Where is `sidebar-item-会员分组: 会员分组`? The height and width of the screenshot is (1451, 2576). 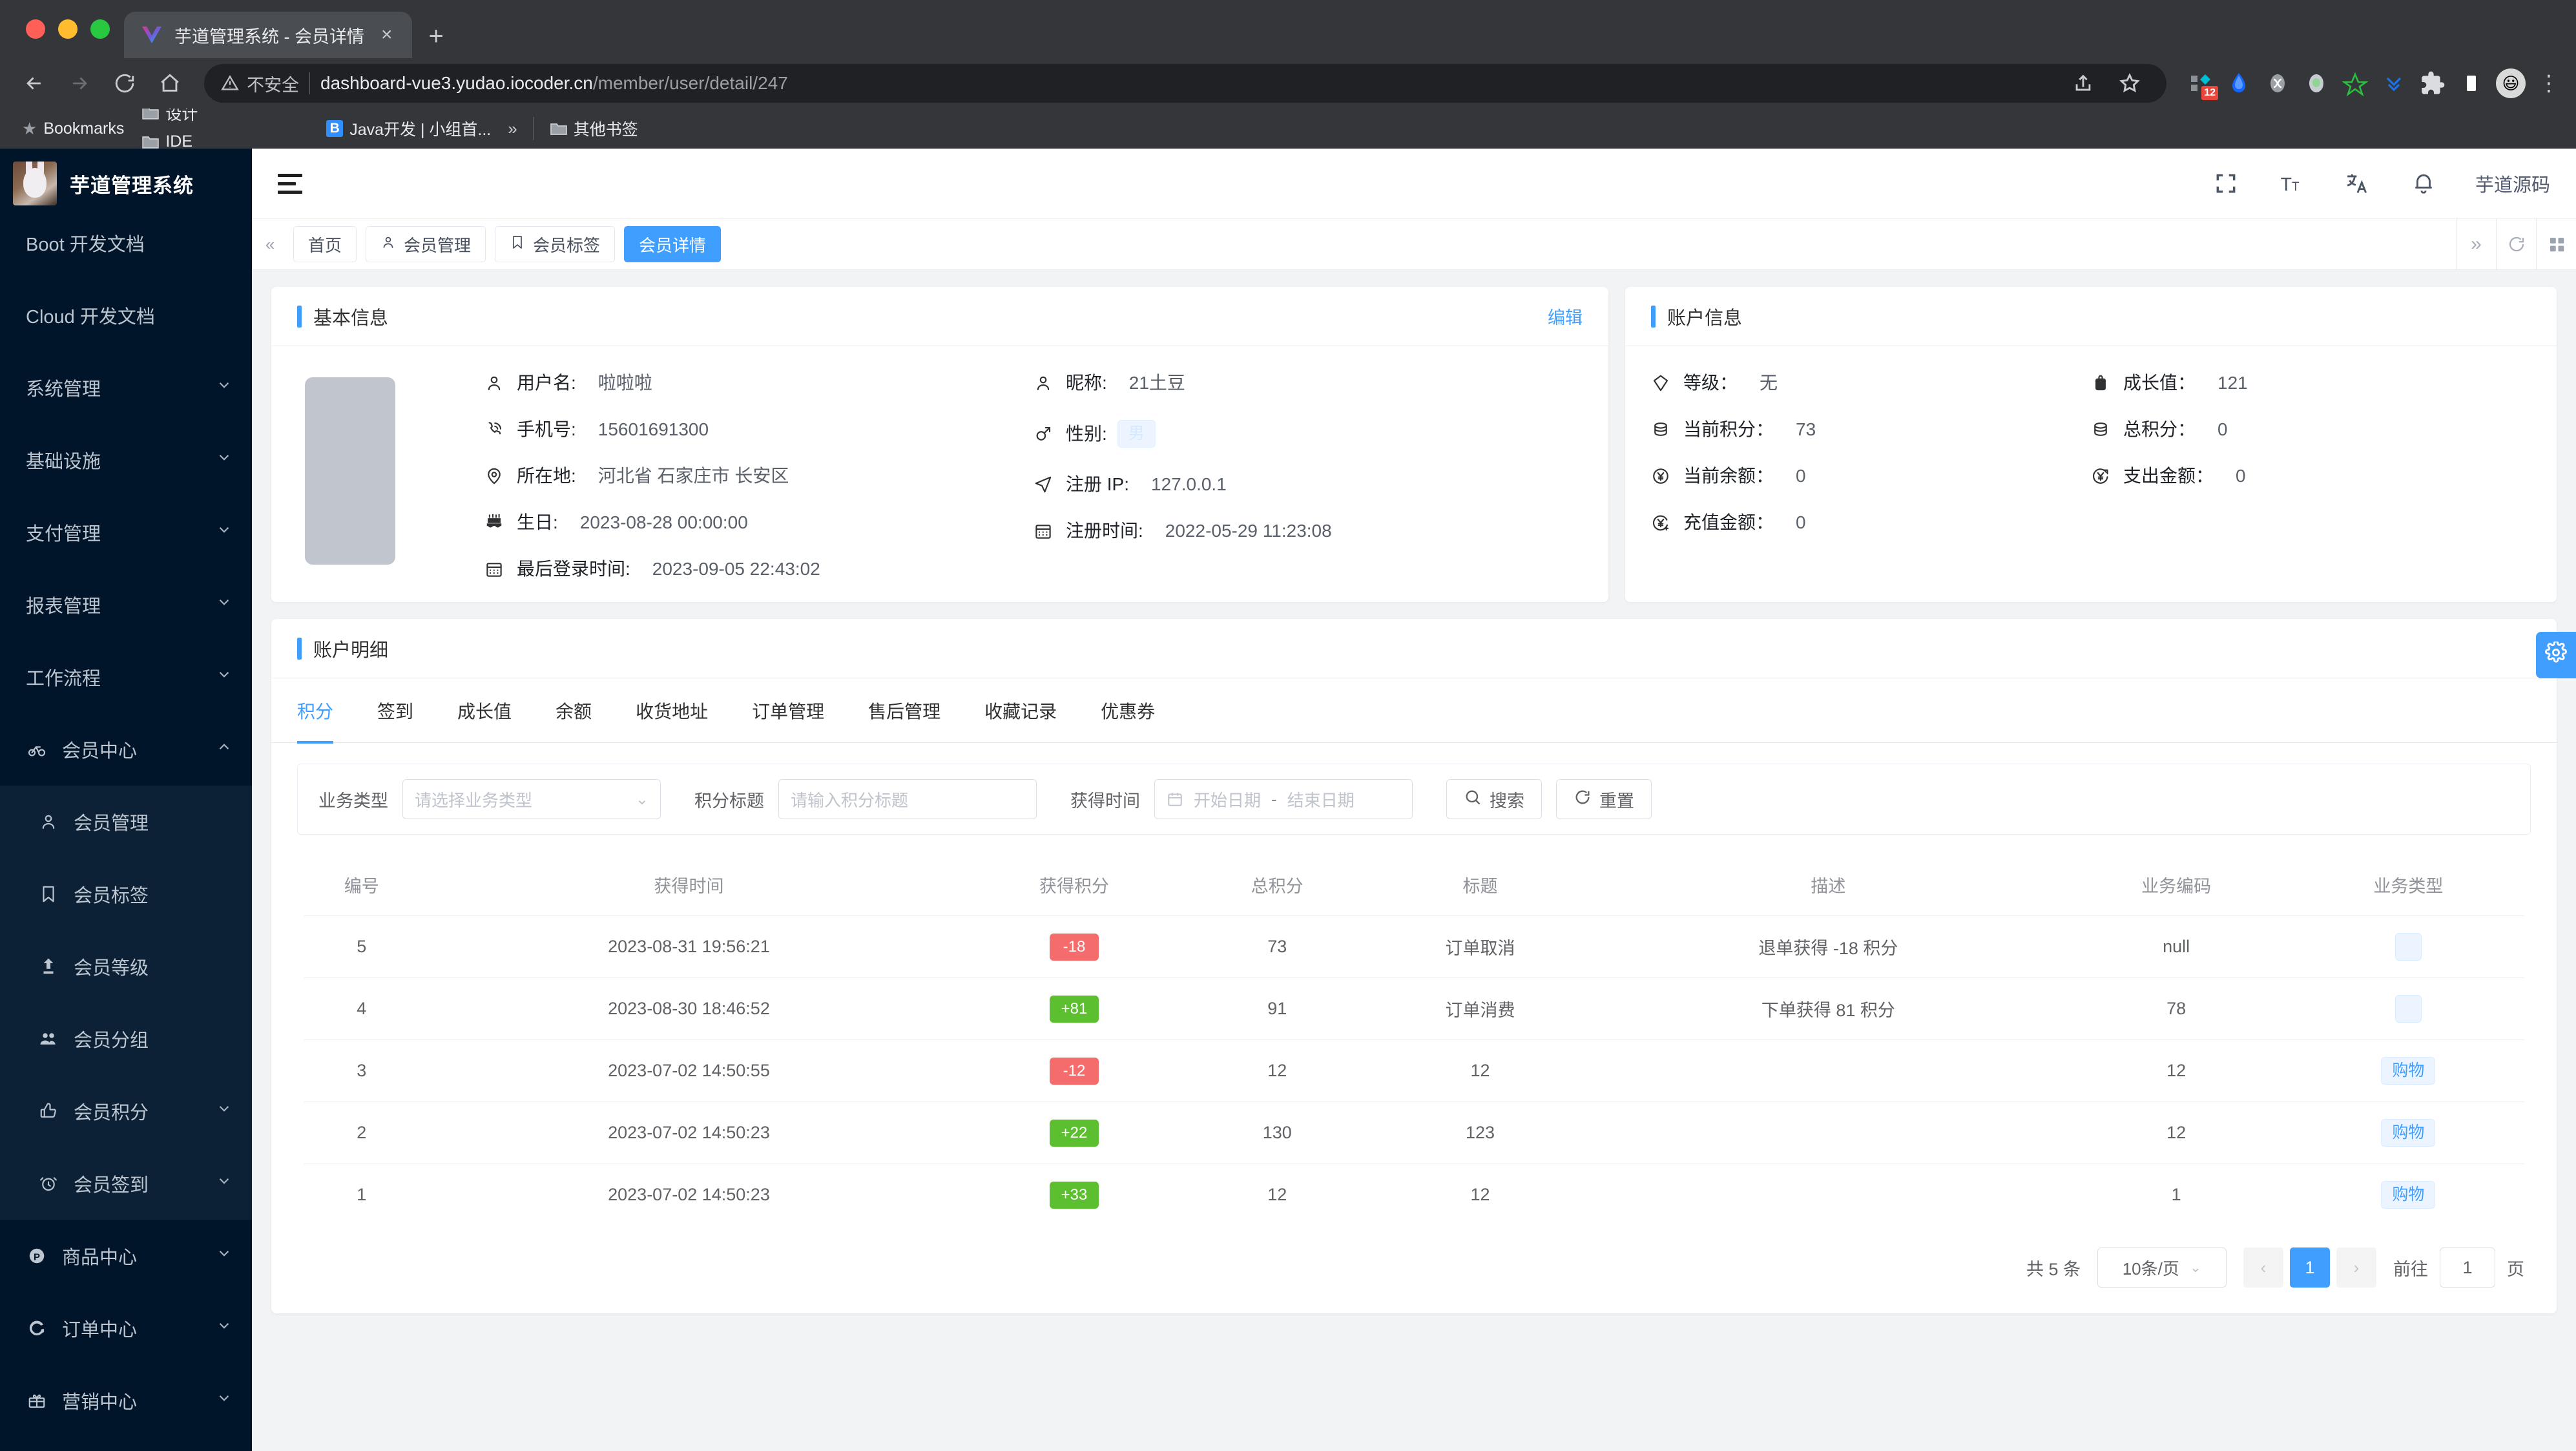 sidebar-item-会员分组: 会员分组 is located at coordinates (126, 1039).